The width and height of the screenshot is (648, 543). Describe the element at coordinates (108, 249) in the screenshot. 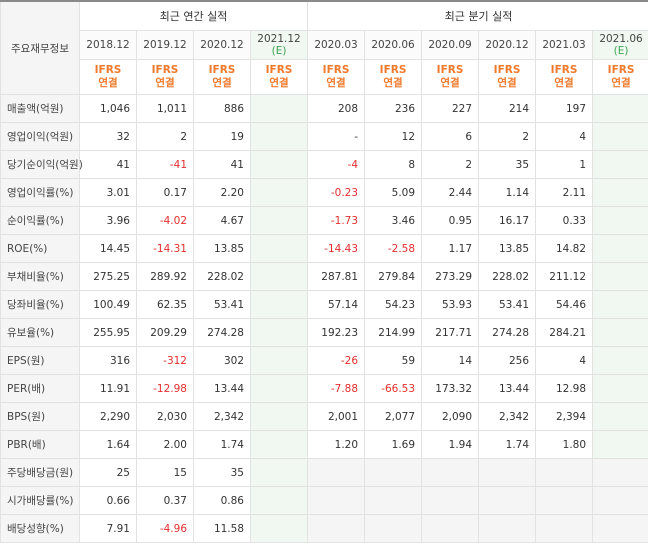

I see `value-cell: 14.45` at that location.